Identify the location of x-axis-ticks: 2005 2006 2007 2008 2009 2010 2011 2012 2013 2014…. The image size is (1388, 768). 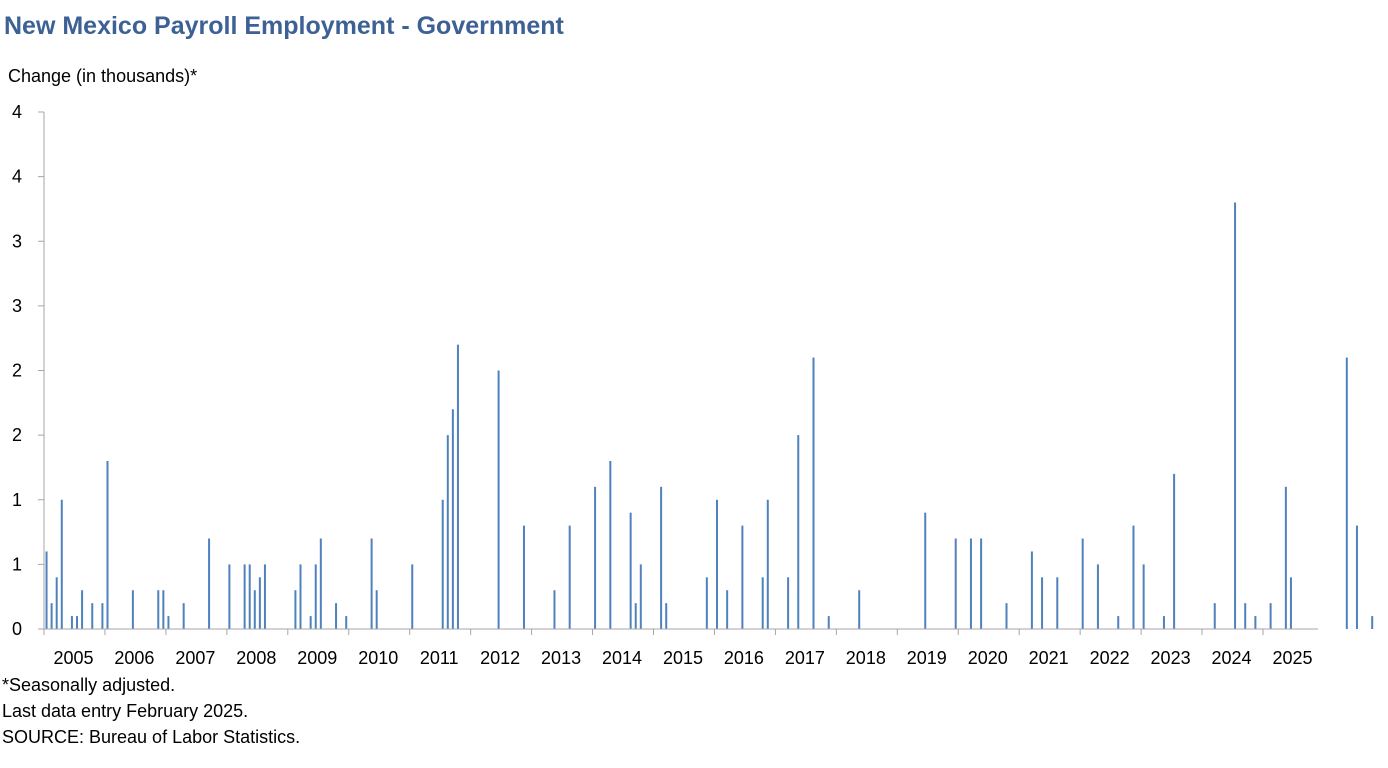
(677, 648).